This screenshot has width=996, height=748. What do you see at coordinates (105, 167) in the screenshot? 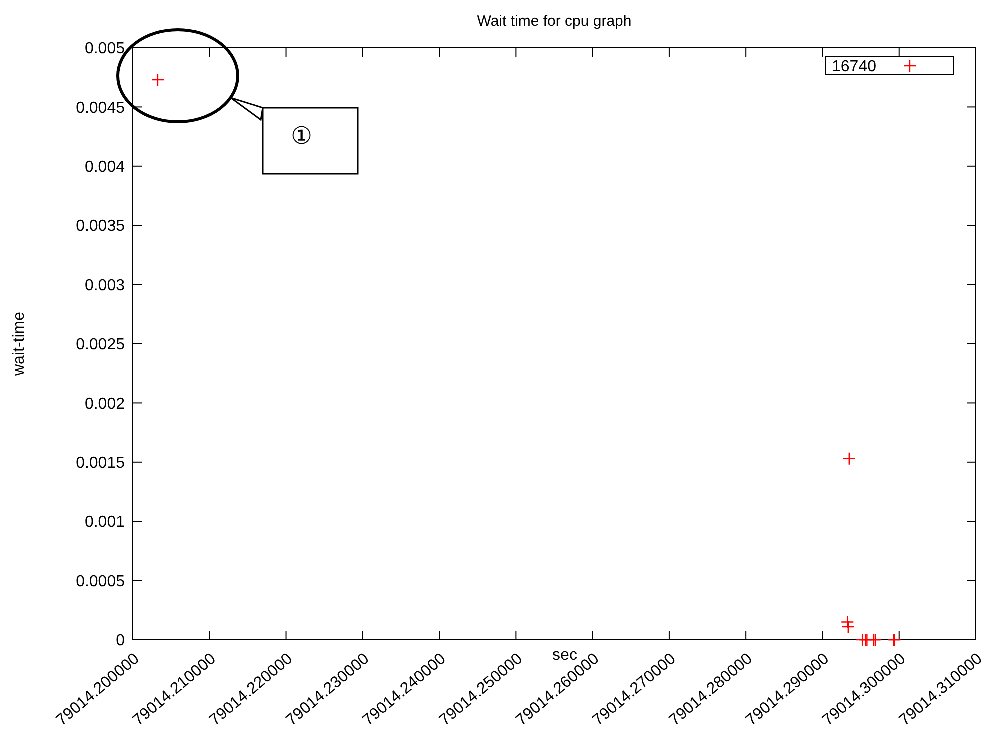
I see `y-tick-label: 0.004` at bounding box center [105, 167].